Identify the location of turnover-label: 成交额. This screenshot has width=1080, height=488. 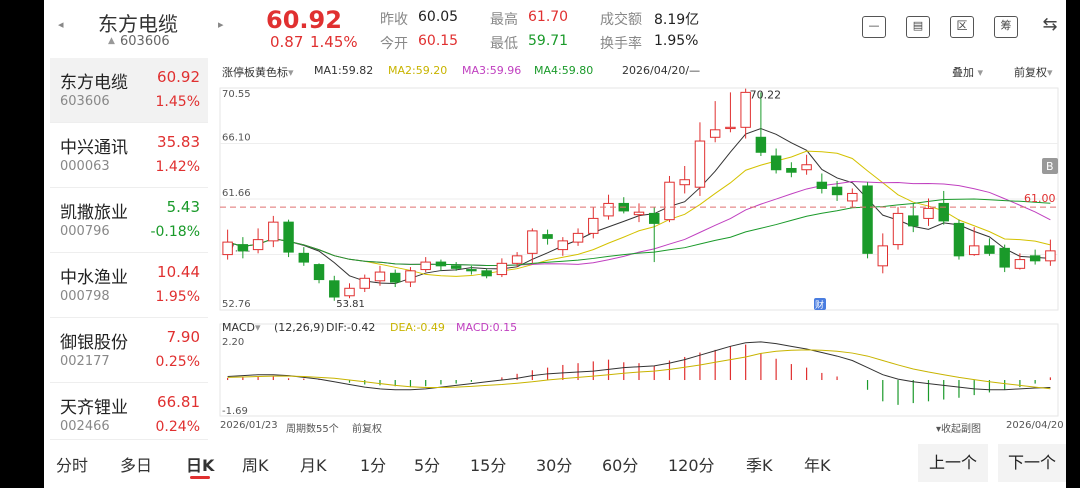
(621, 20).